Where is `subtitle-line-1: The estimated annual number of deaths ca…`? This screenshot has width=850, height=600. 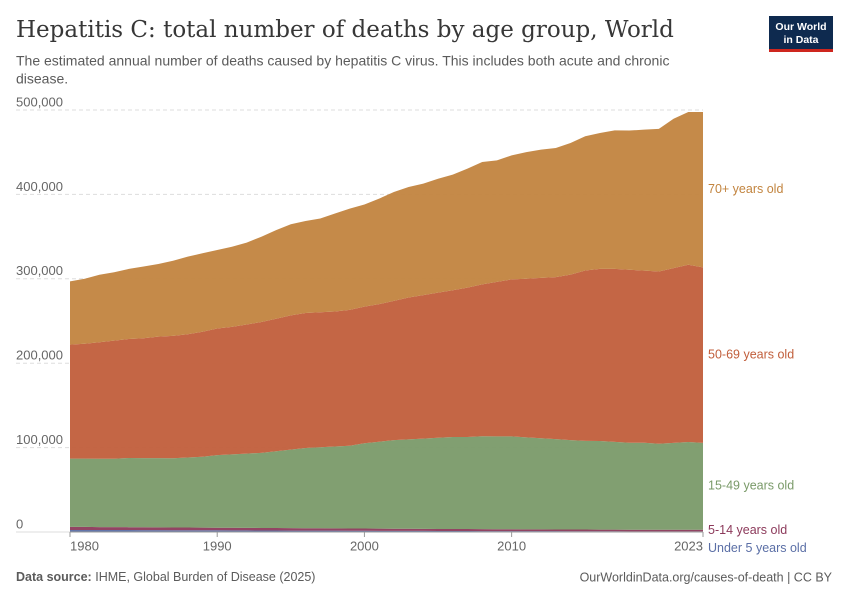
subtitle-line-1: The estimated annual number of deaths ca… is located at coordinates (342, 61).